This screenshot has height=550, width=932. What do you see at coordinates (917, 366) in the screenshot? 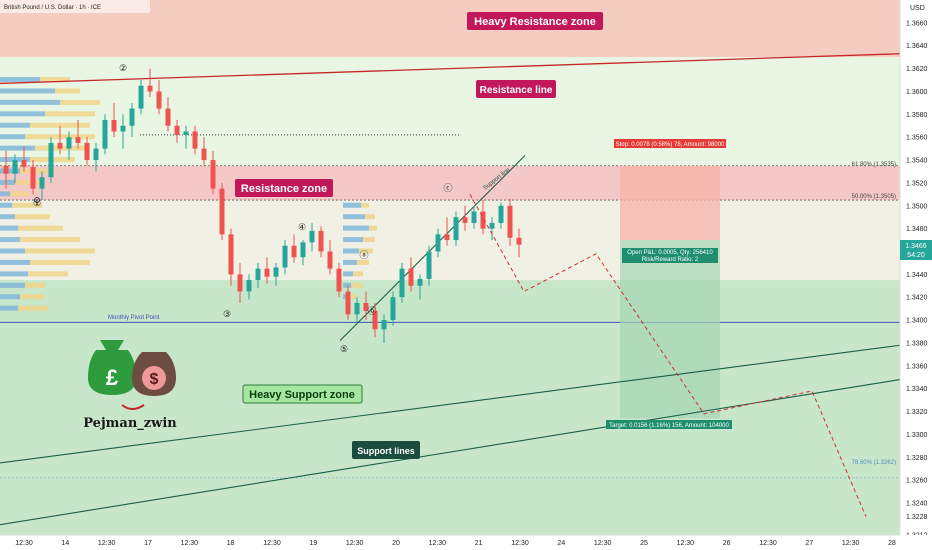
I see `y-tick-label: 1.3360` at bounding box center [917, 366].